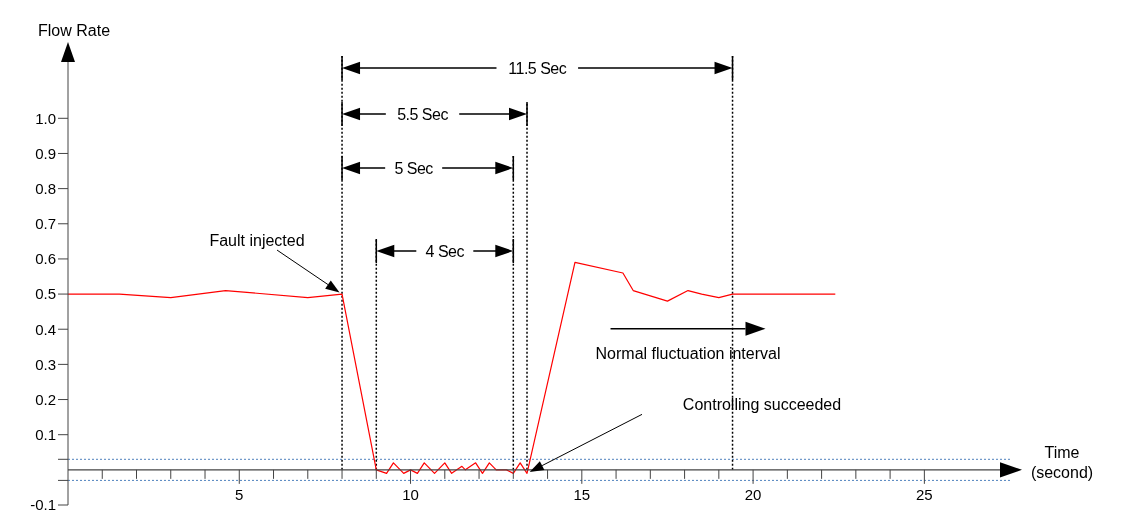 The width and height of the screenshot is (1130, 524). I want to click on x-tick-label: 15, so click(582, 494).